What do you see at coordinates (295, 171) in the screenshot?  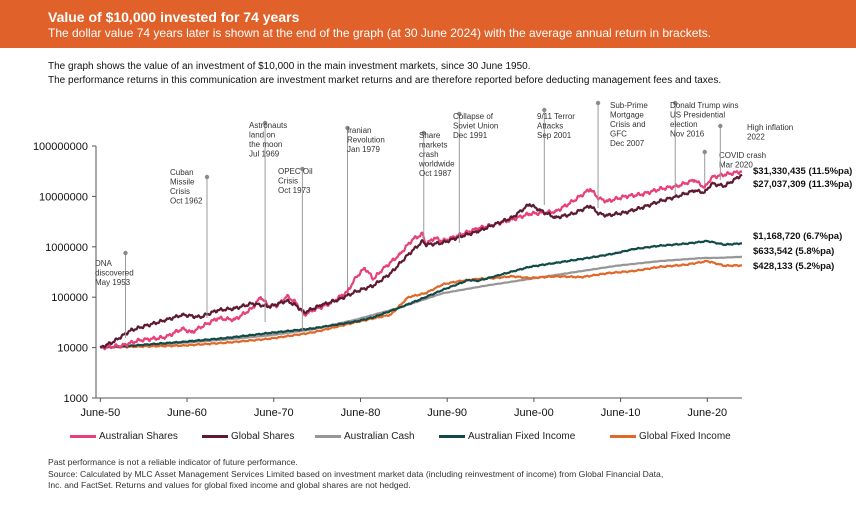 I see `event-label-line: OPEC Oil` at bounding box center [295, 171].